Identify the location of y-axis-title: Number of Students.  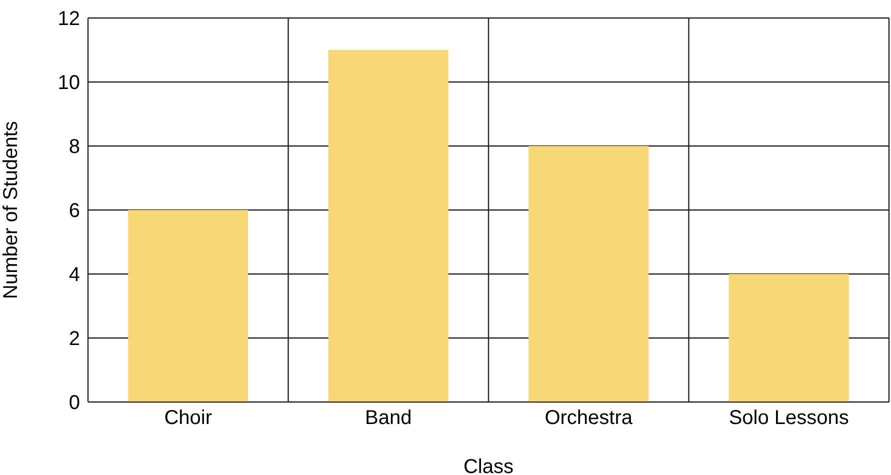
(11, 210).